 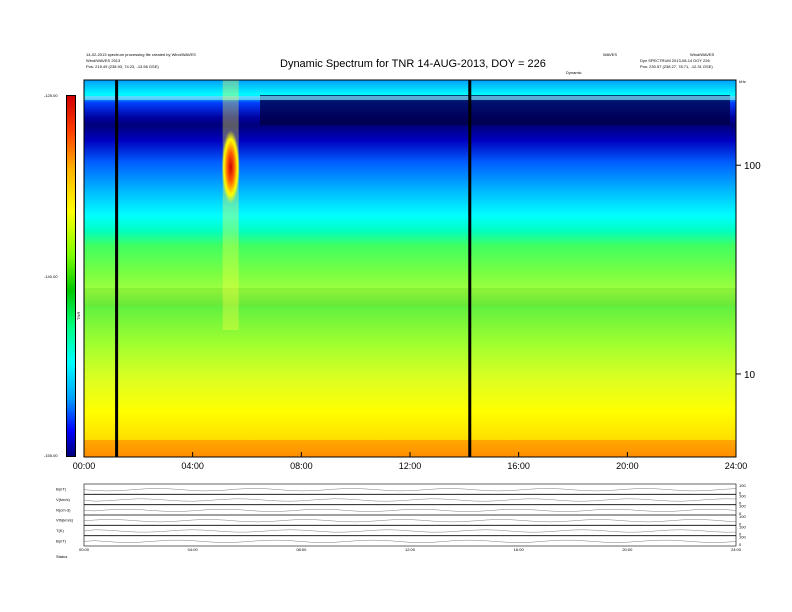 What do you see at coordinates (61, 556) in the screenshot?
I see `lower-footer-label: Status` at bounding box center [61, 556].